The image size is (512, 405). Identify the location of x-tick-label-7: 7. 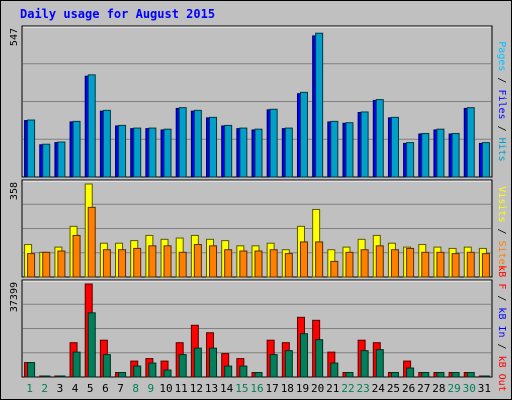
(120, 388).